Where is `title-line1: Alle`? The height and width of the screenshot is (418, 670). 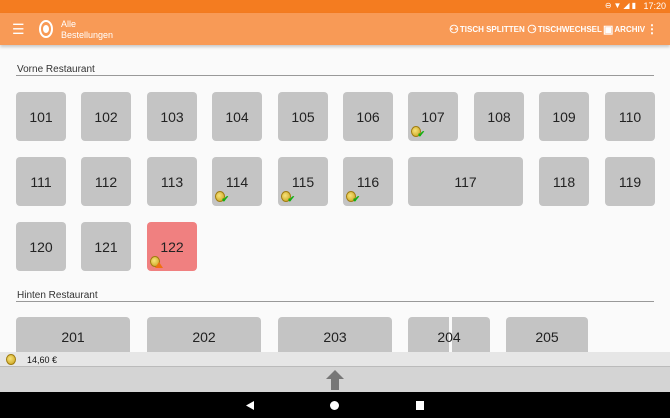 title-line1: Alle is located at coordinates (69, 24).